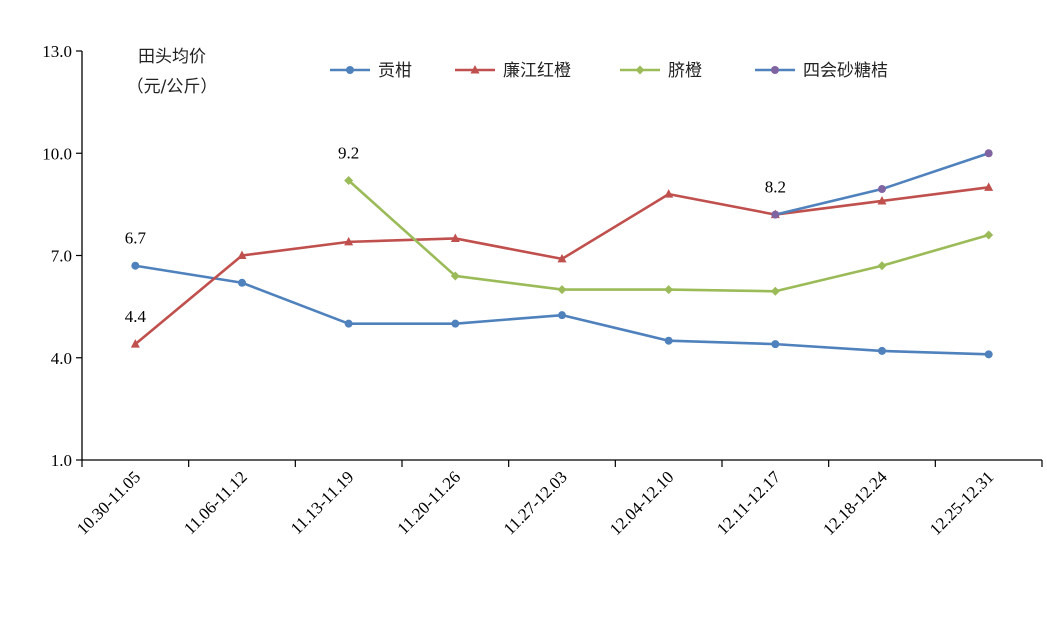 Image resolution: width=1047 pixels, height=620 pixels. I want to click on y-unit-label: 田头均价 （元/公斤）, so click(172, 72).